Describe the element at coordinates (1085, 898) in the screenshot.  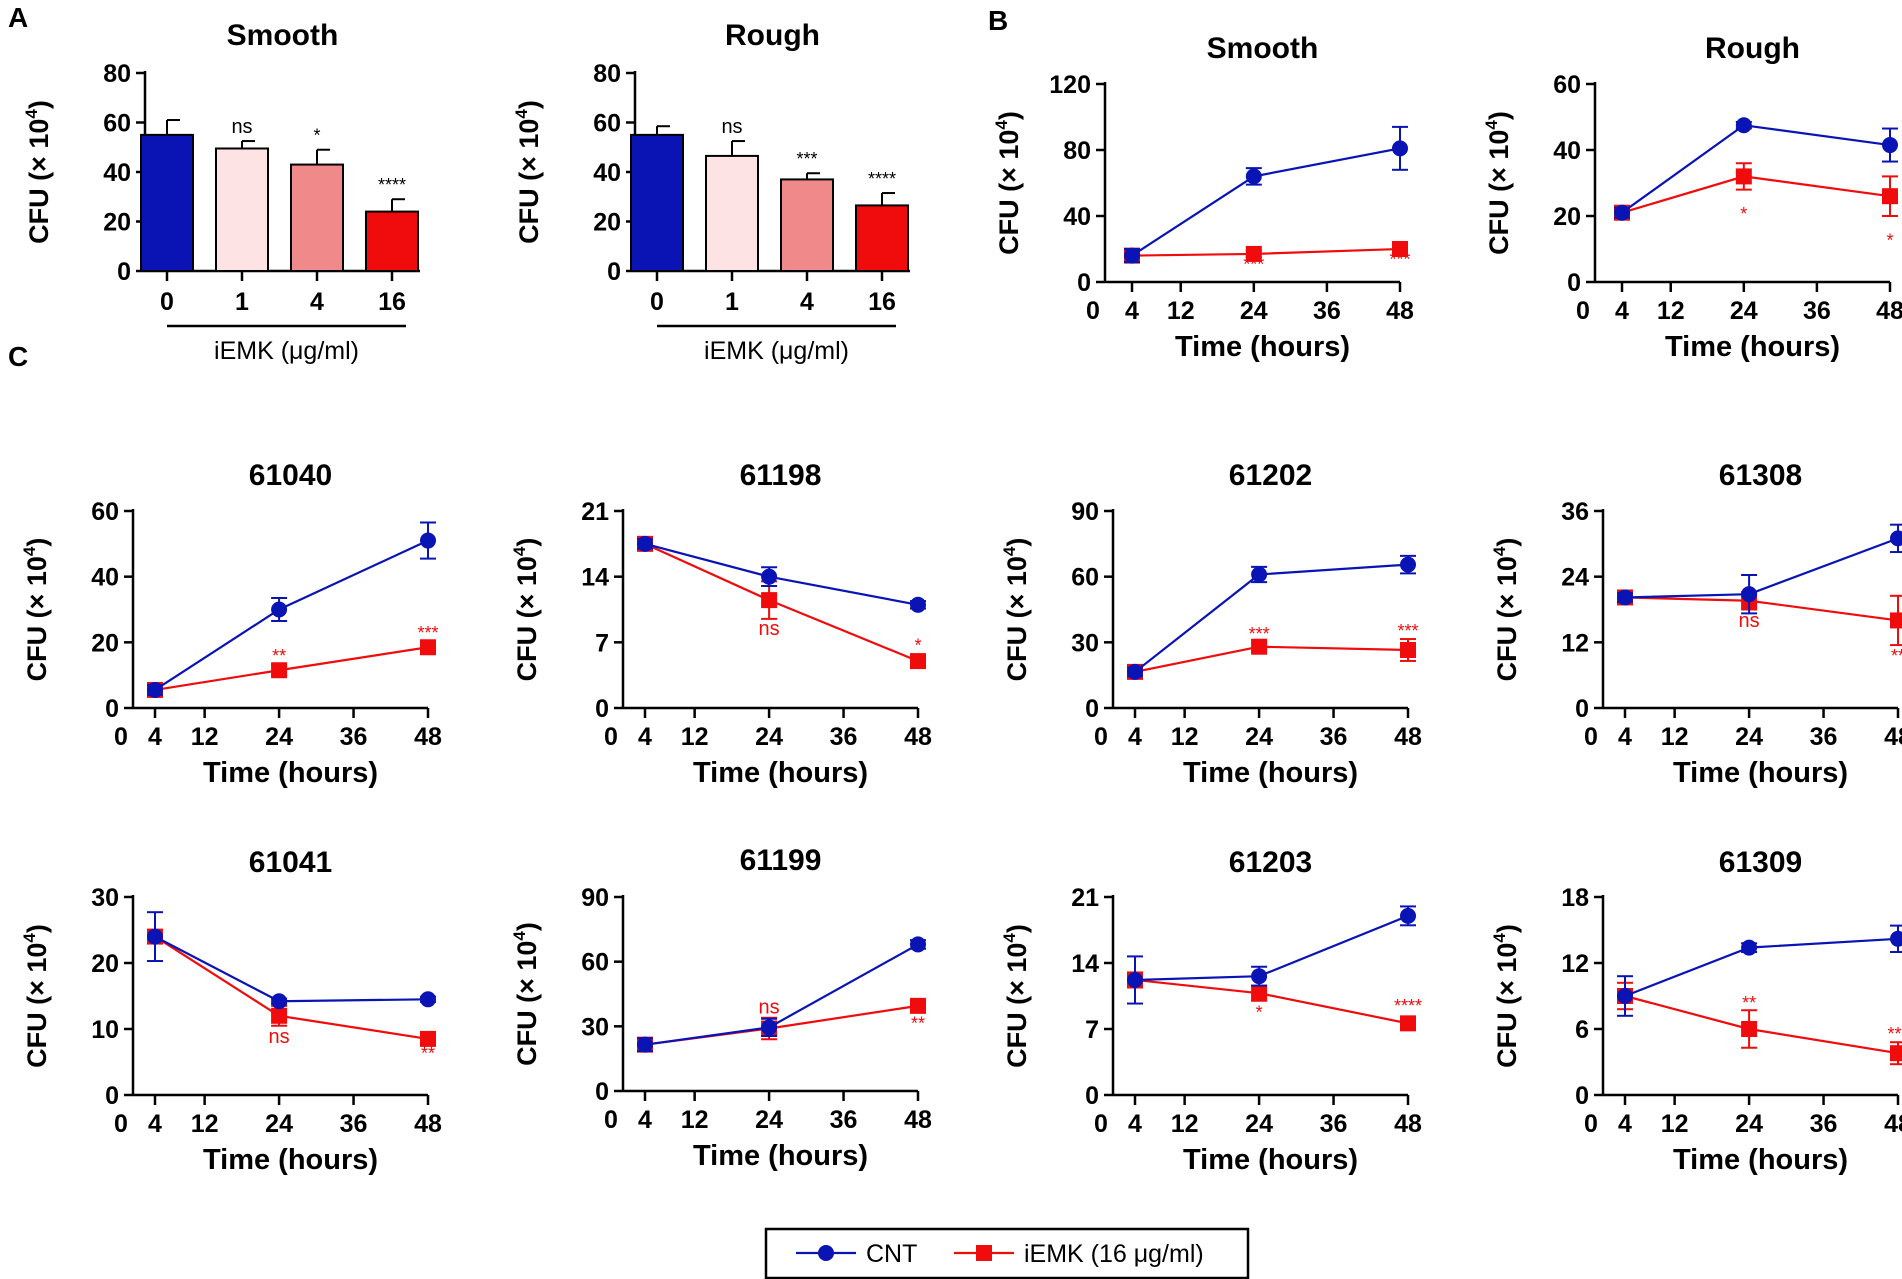
I see `y-tick-label: 21` at that location.